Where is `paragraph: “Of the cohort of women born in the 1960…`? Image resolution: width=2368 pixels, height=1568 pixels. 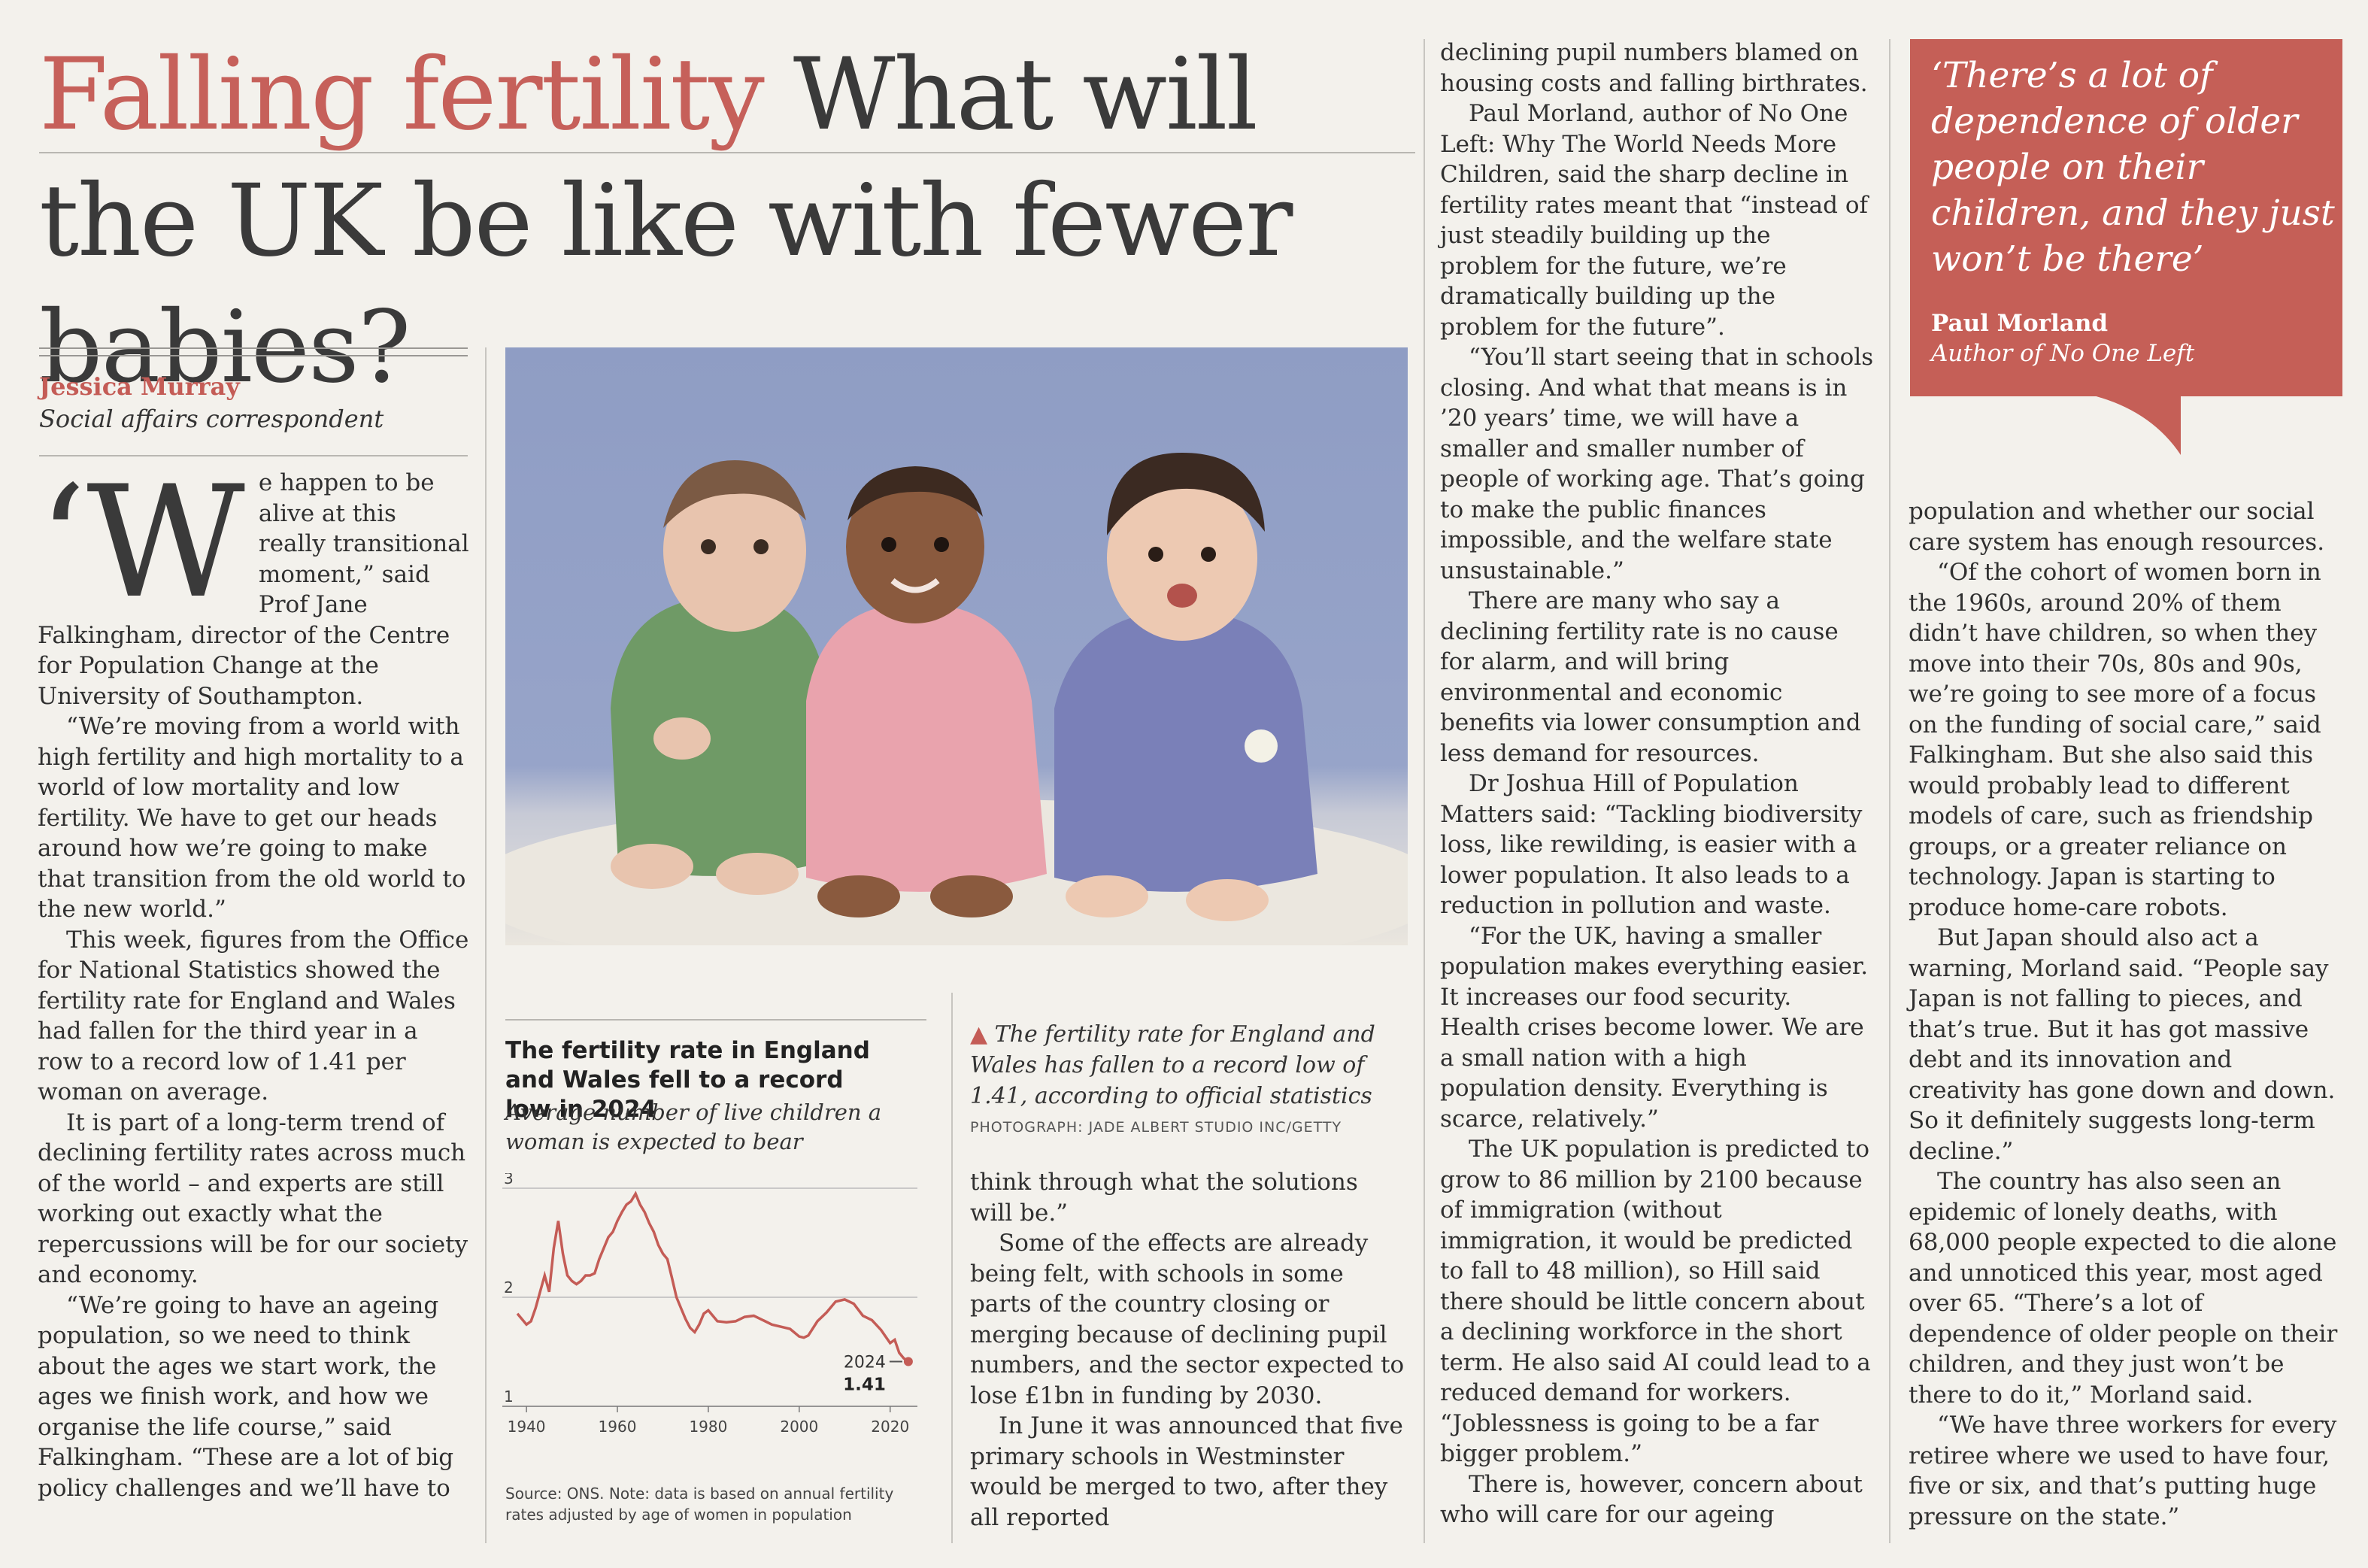 paragraph: “Of the cohort of women born in the 1960… is located at coordinates (2115, 740).